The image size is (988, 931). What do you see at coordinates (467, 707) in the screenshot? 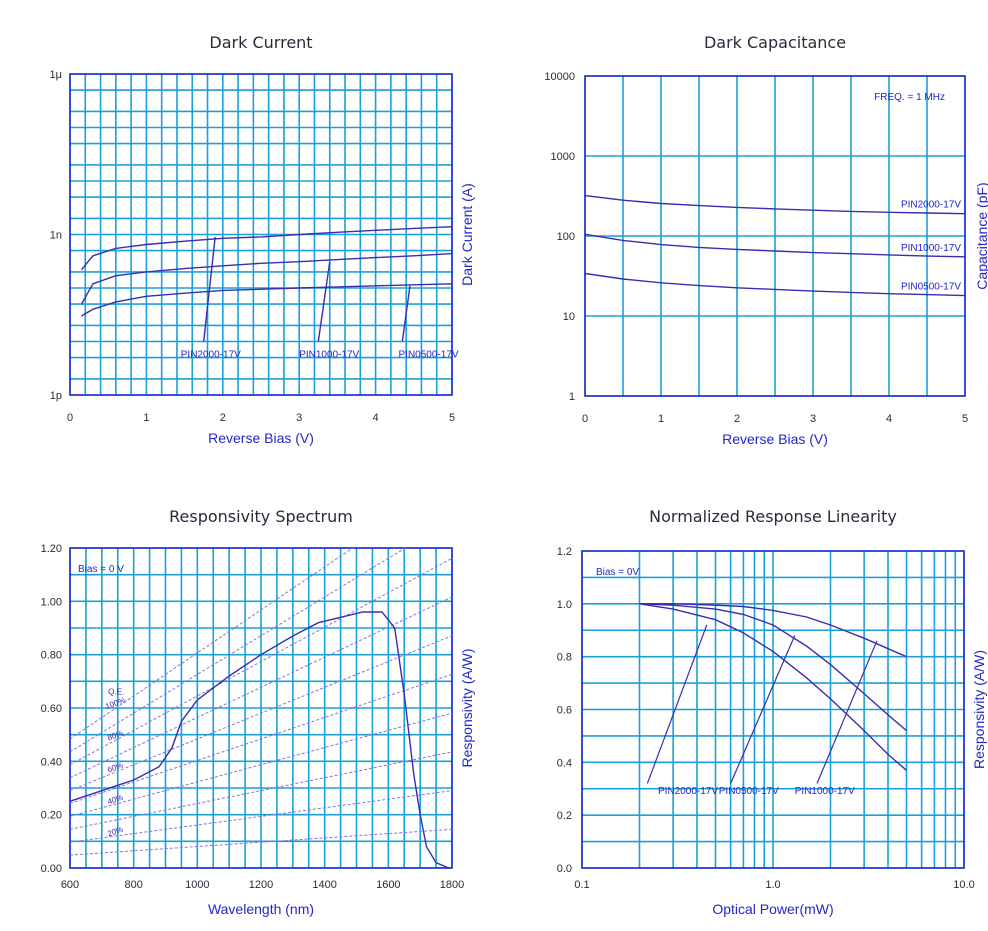
I see `responsivity-y-axis-label: Responsivity (A/W)` at bounding box center [467, 707].